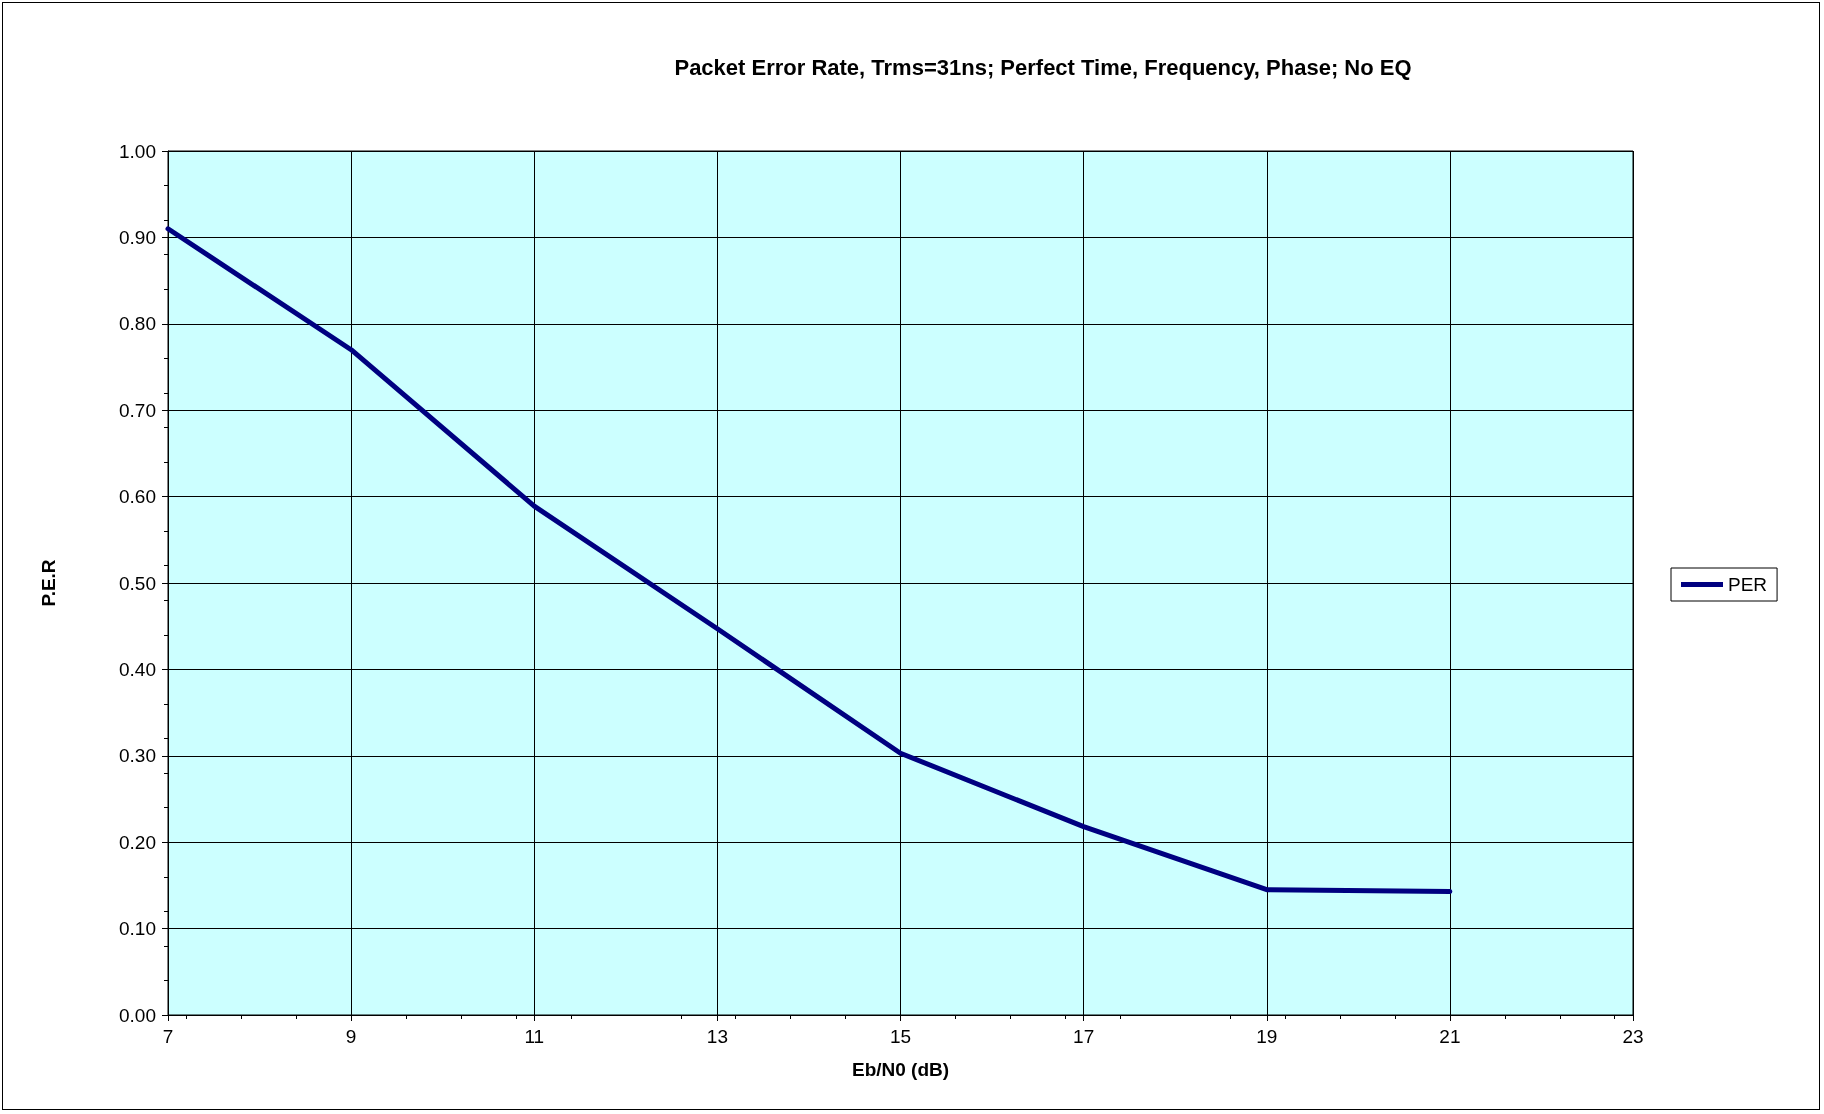 Image resolution: width=1824 pixels, height=1114 pixels. I want to click on x-tick-label: 11, so click(534, 1036).